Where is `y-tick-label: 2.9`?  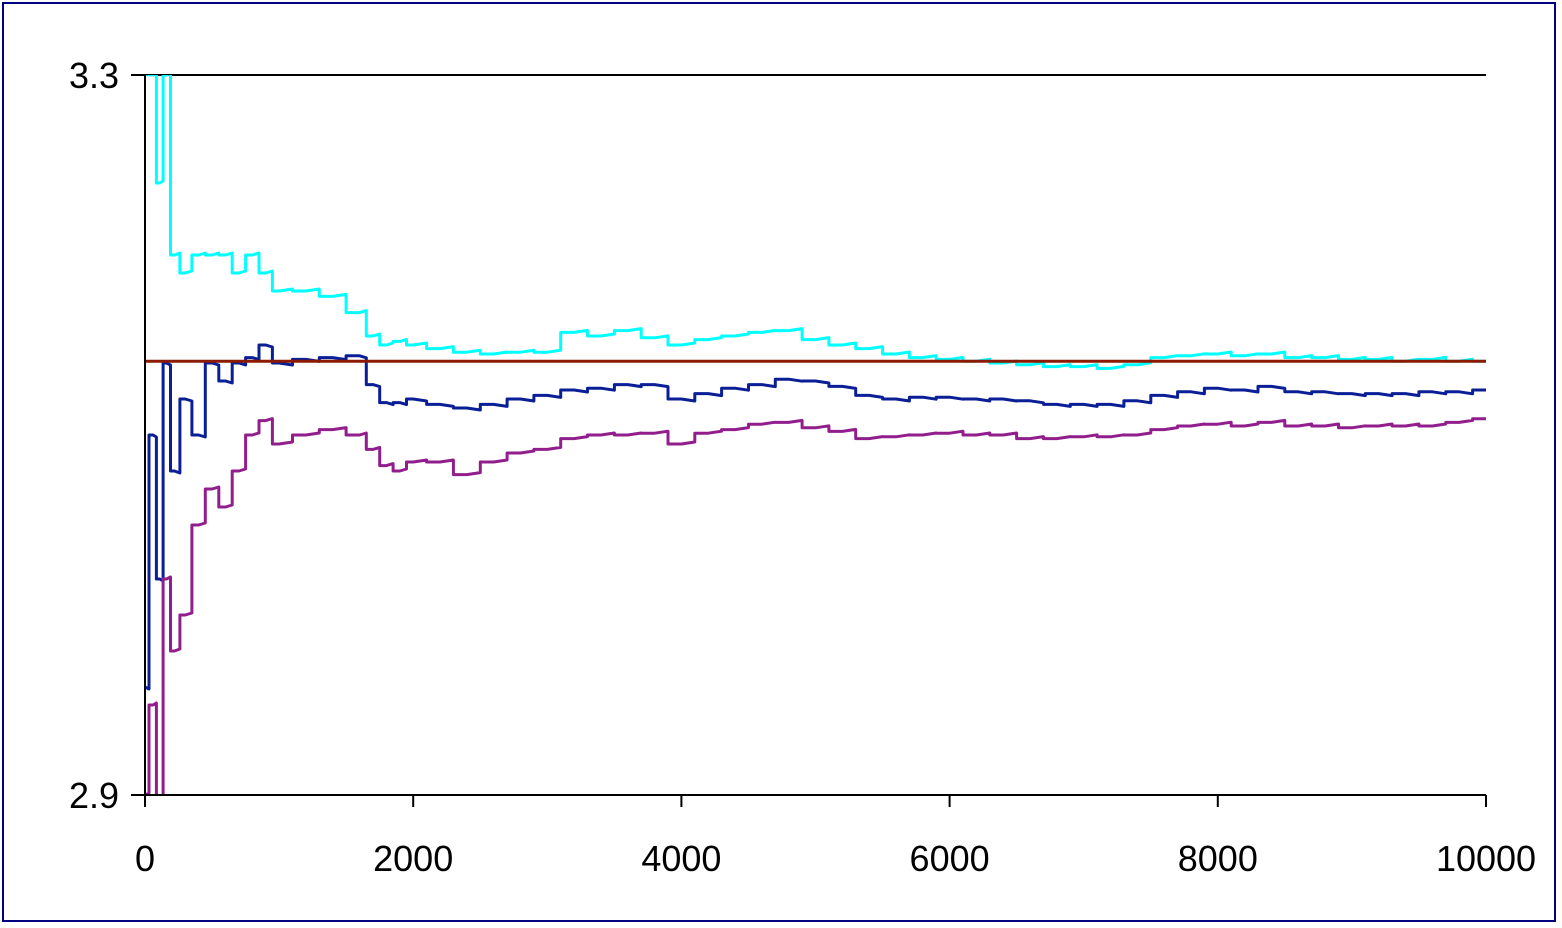
y-tick-label: 2.9 is located at coordinates (94, 795).